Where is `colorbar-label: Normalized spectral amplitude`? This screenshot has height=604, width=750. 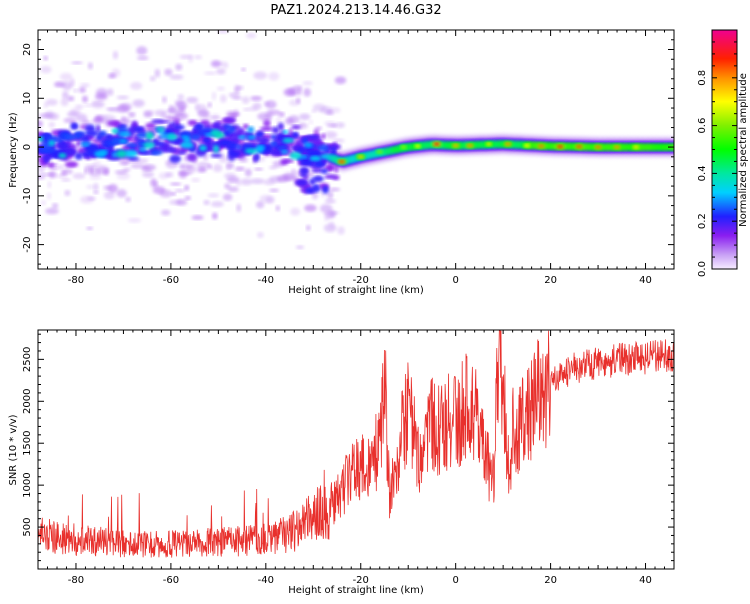 colorbar-label: Normalized spectral amplitude is located at coordinates (743, 150).